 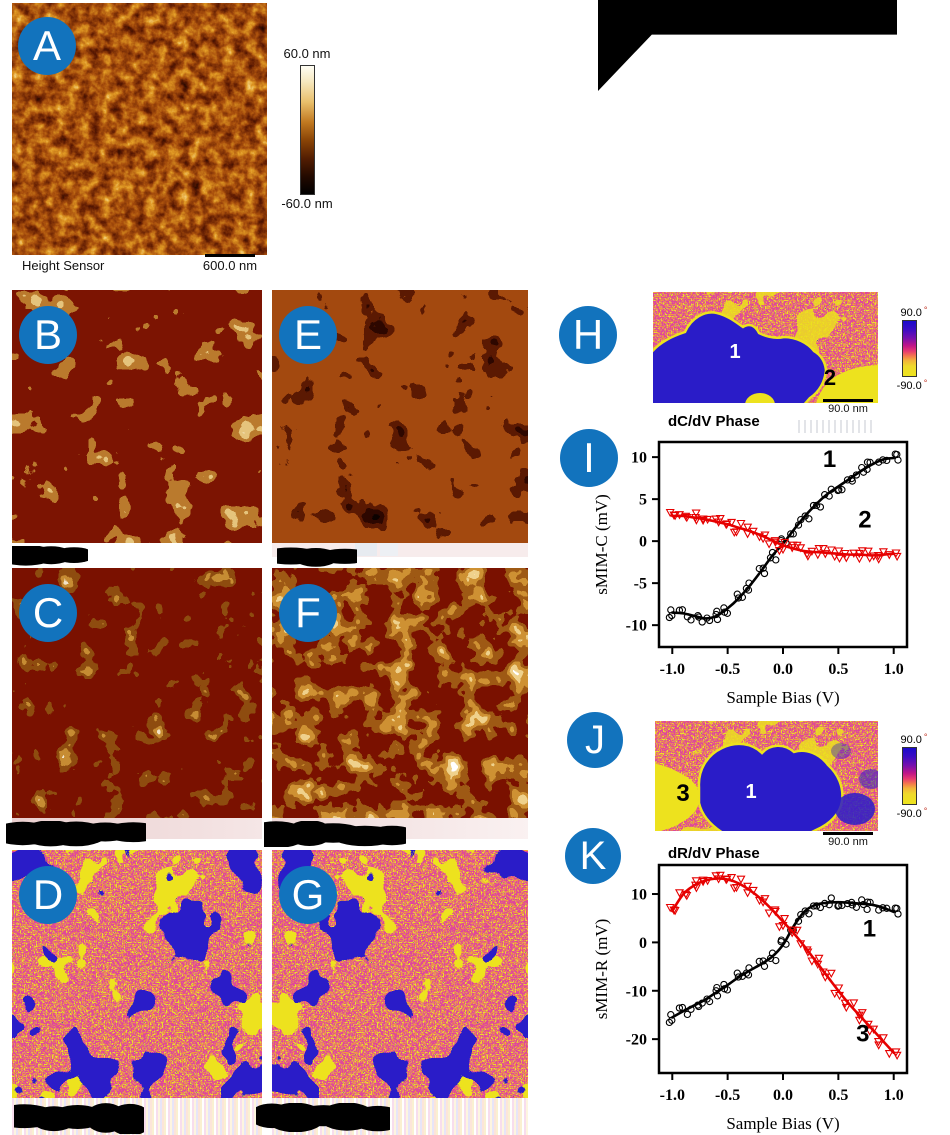 What do you see at coordinates (862, 1034) in the screenshot?
I see `svg-text: 3` at bounding box center [862, 1034].